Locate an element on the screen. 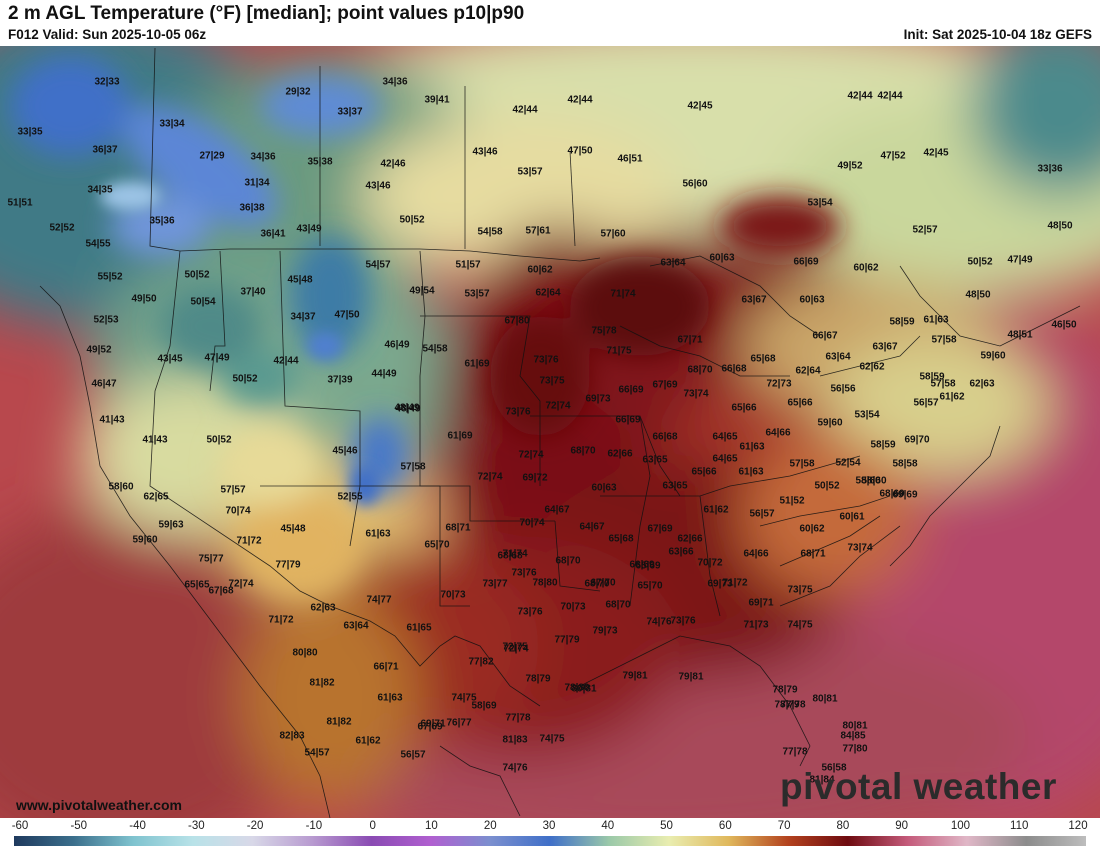  point-value-label: 60|62 is located at coordinates (540, 270).